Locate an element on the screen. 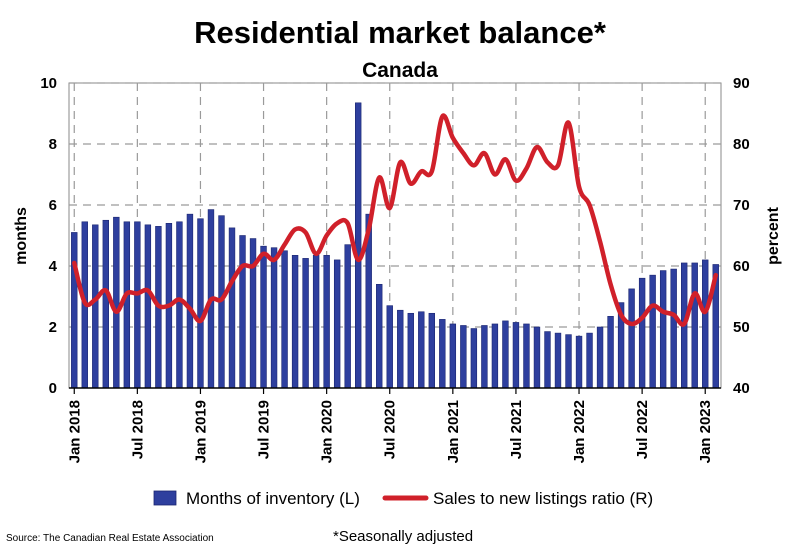  y-left-tick-label: 10 is located at coordinates (48, 83).